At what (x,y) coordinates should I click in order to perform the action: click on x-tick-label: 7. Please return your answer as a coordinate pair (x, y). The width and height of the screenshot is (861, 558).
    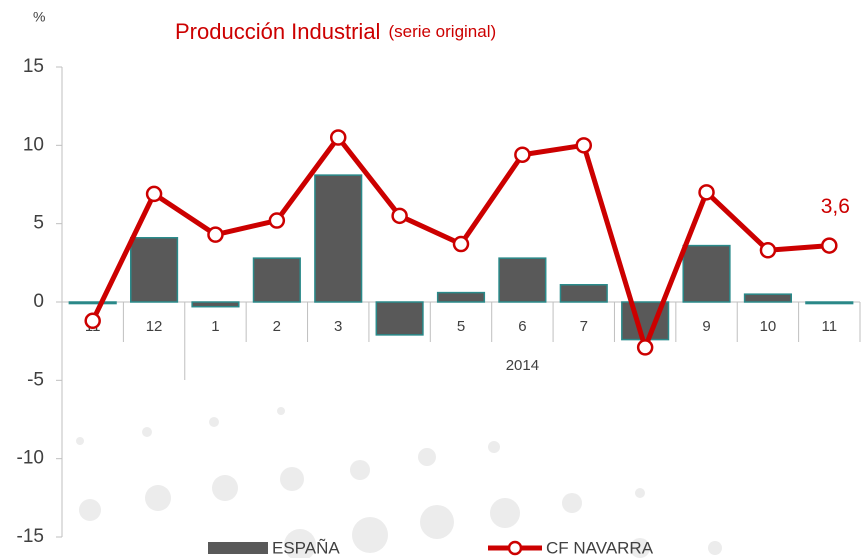
    Looking at the image, I should click on (584, 326).